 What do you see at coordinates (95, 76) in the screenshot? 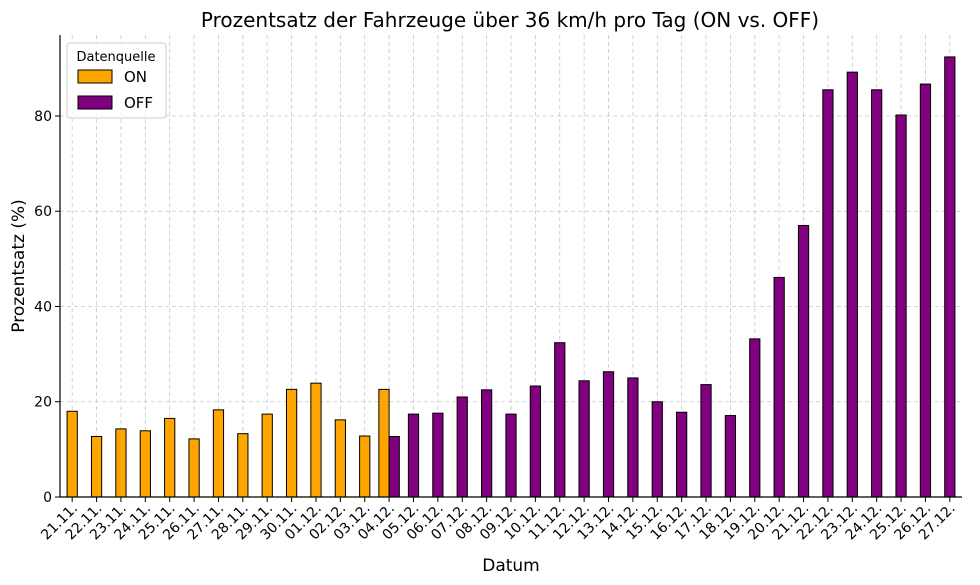
I see `legend-swatch-on` at bounding box center [95, 76].